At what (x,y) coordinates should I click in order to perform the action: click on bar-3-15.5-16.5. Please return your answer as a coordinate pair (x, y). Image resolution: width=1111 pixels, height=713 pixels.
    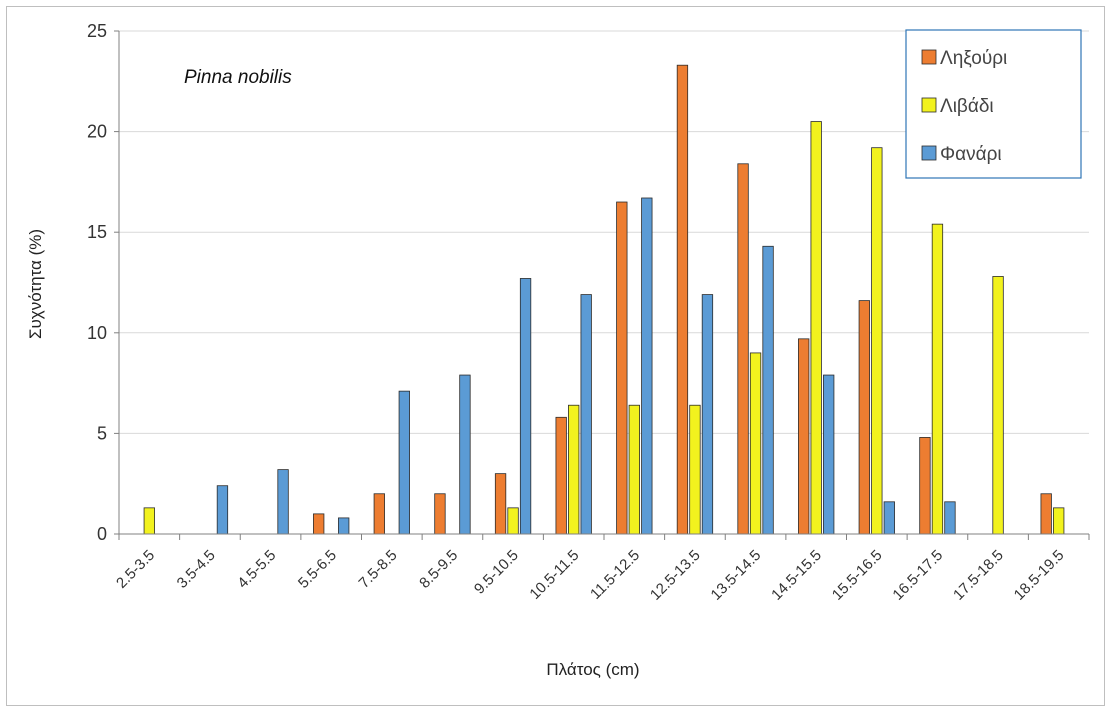
    Looking at the image, I should click on (889, 518).